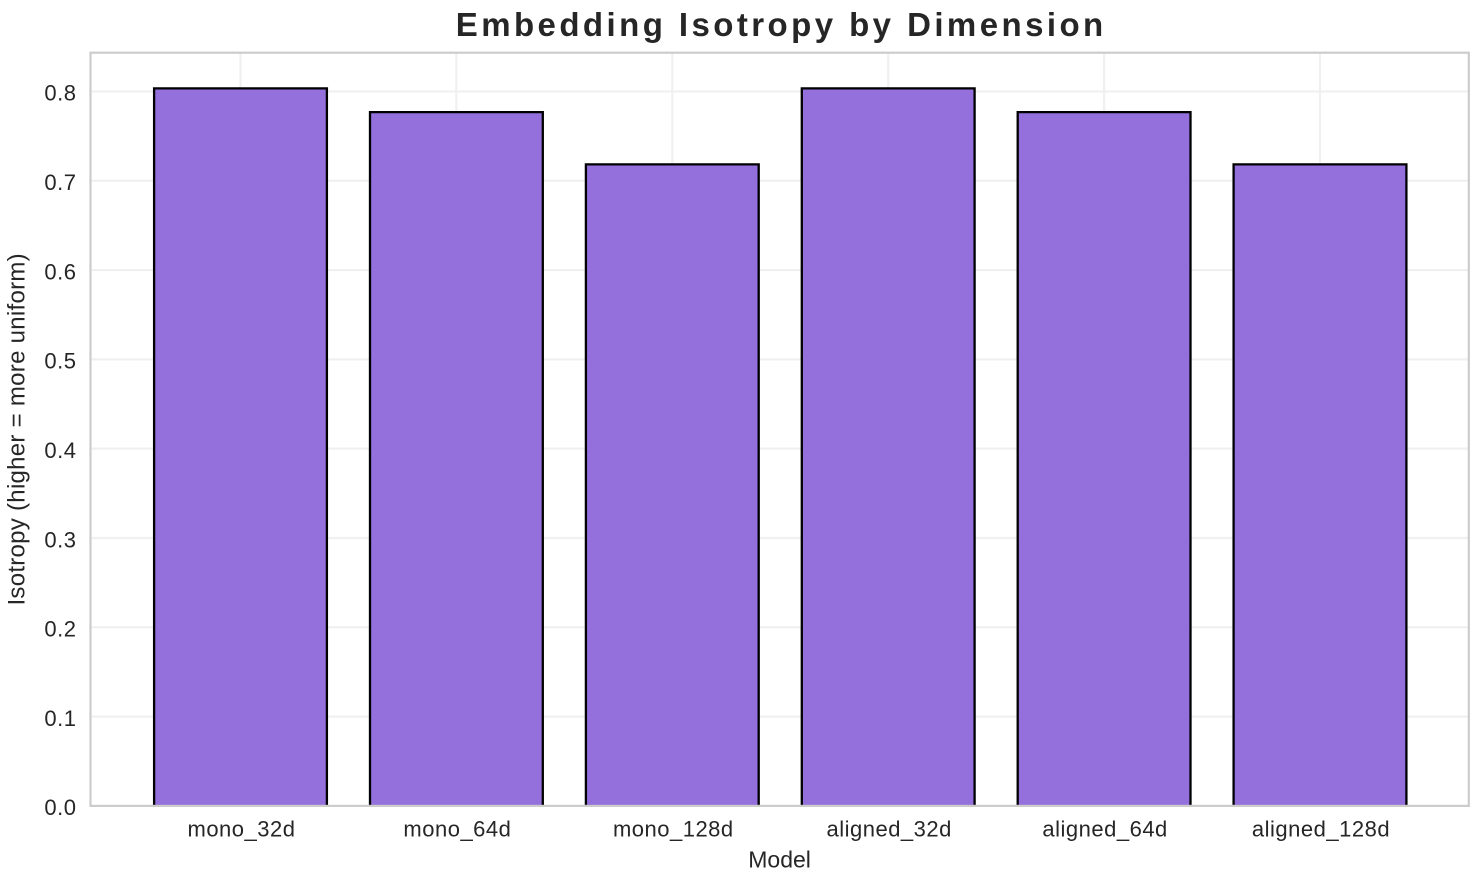 The image size is (1484, 885). Describe the element at coordinates (60, 807) in the screenshot. I see `svg-text: 0.0` at that location.